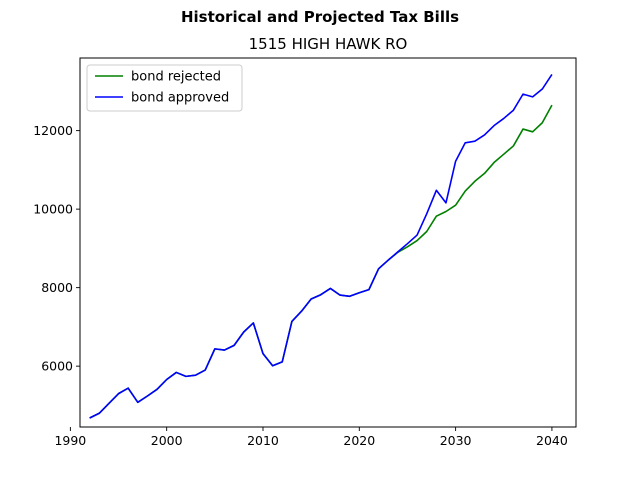 This screenshot has width=640, height=480. What do you see at coordinates (70, 440) in the screenshot?
I see `x-tick-label: 1990` at bounding box center [70, 440].